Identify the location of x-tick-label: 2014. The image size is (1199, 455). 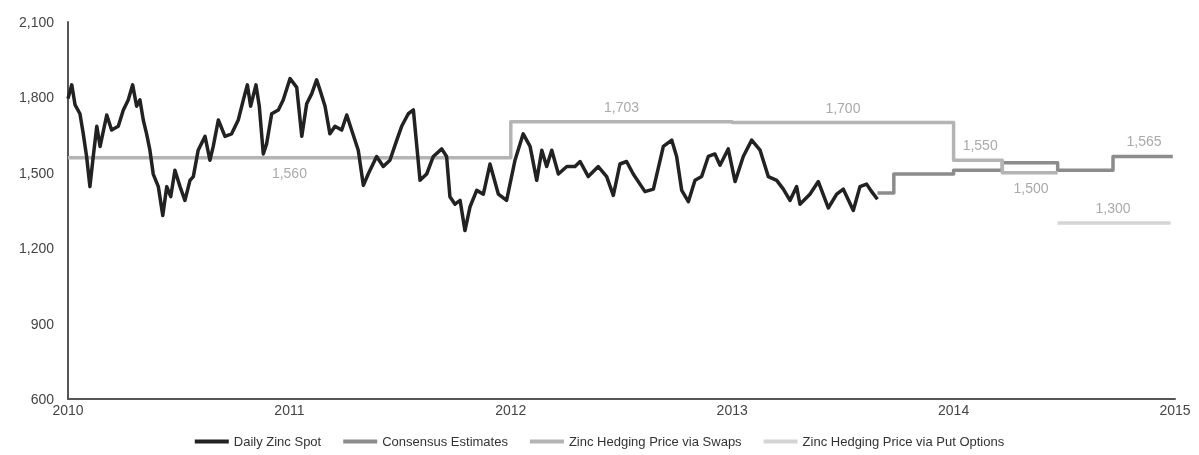
(954, 410).